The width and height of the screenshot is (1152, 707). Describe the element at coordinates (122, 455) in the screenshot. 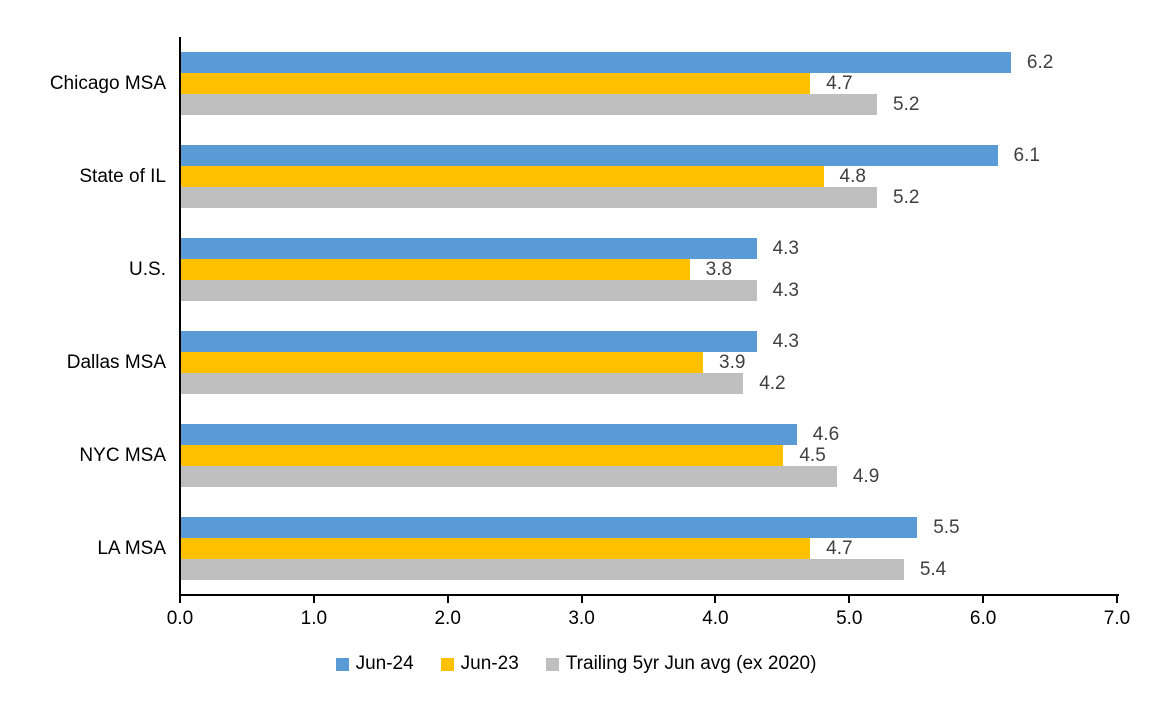

I see `category-label: NYC MSA` at that location.